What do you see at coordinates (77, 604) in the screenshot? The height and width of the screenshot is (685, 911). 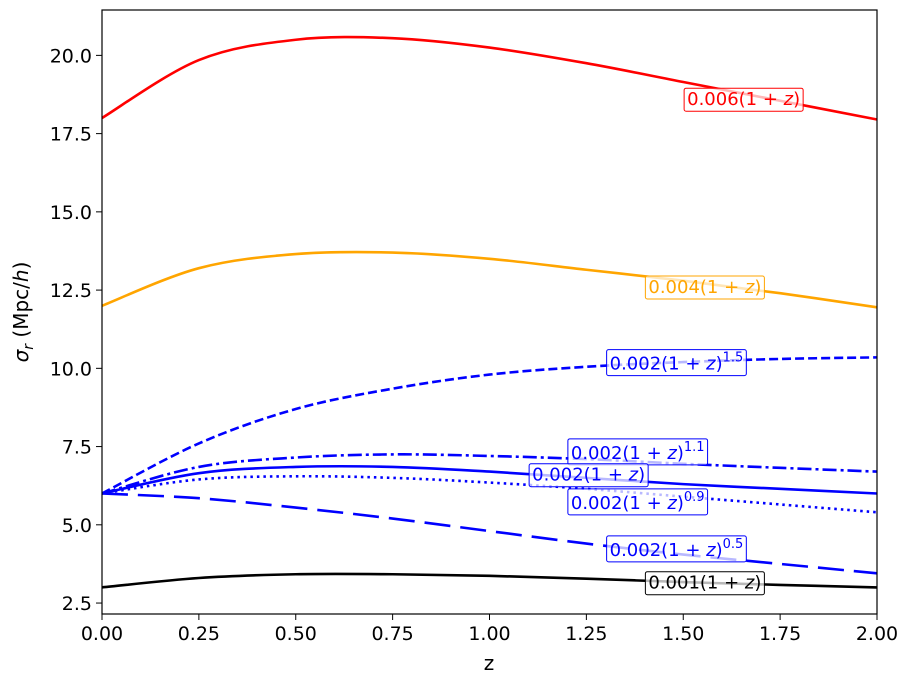 I see `y-tick-label: 2.5` at bounding box center [77, 604].